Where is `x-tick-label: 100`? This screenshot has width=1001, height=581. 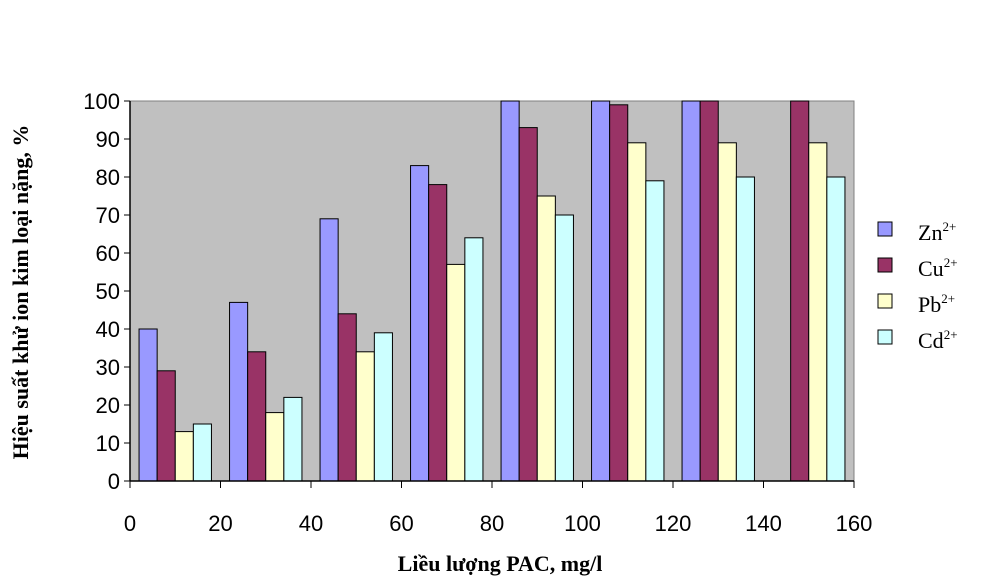 x-tick-label: 100 is located at coordinates (582, 523).